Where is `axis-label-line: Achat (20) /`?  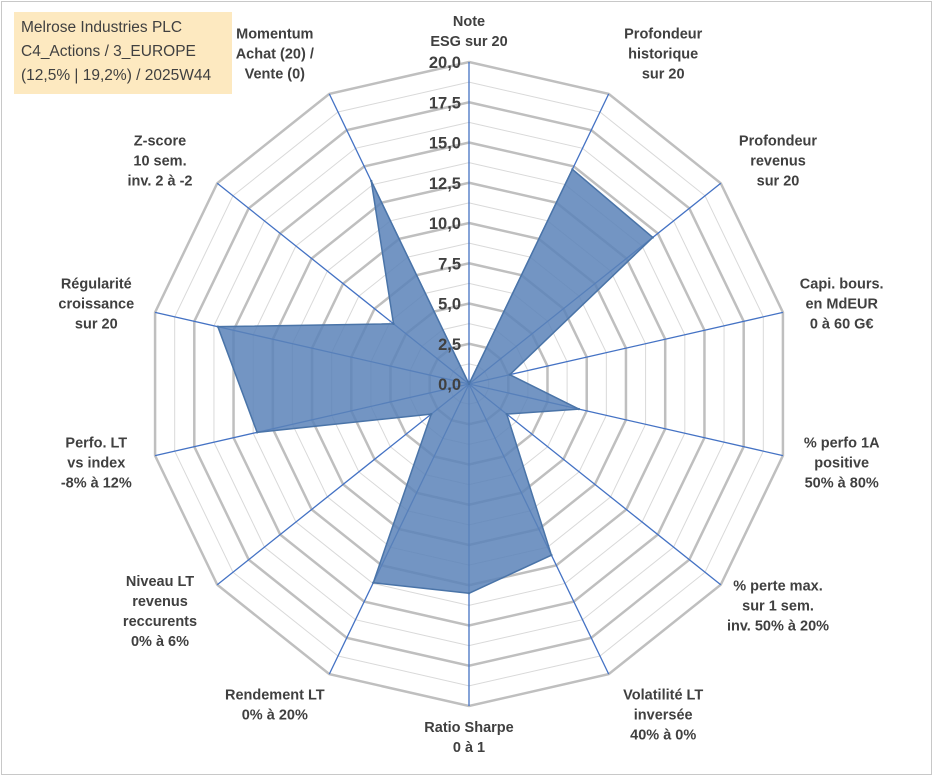 axis-label-line: Achat (20) / is located at coordinates (275, 55).